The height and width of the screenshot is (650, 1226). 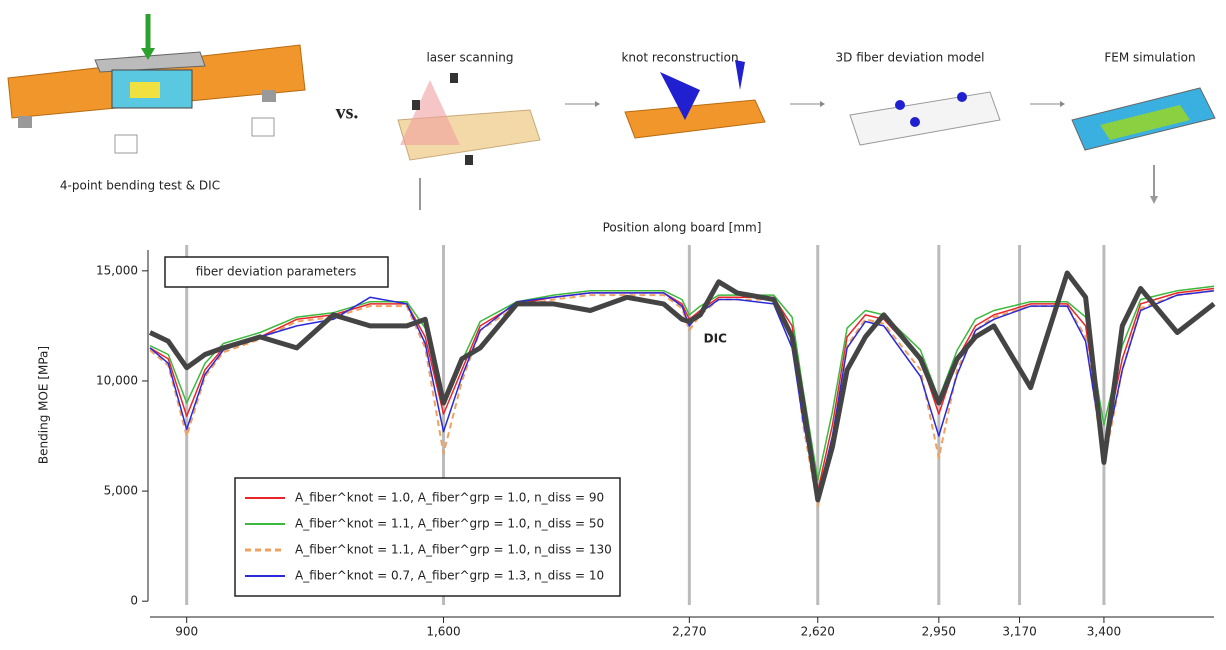 What do you see at coordinates (117, 380) in the screenshot?
I see `y-tick-label: 10,000` at bounding box center [117, 380].